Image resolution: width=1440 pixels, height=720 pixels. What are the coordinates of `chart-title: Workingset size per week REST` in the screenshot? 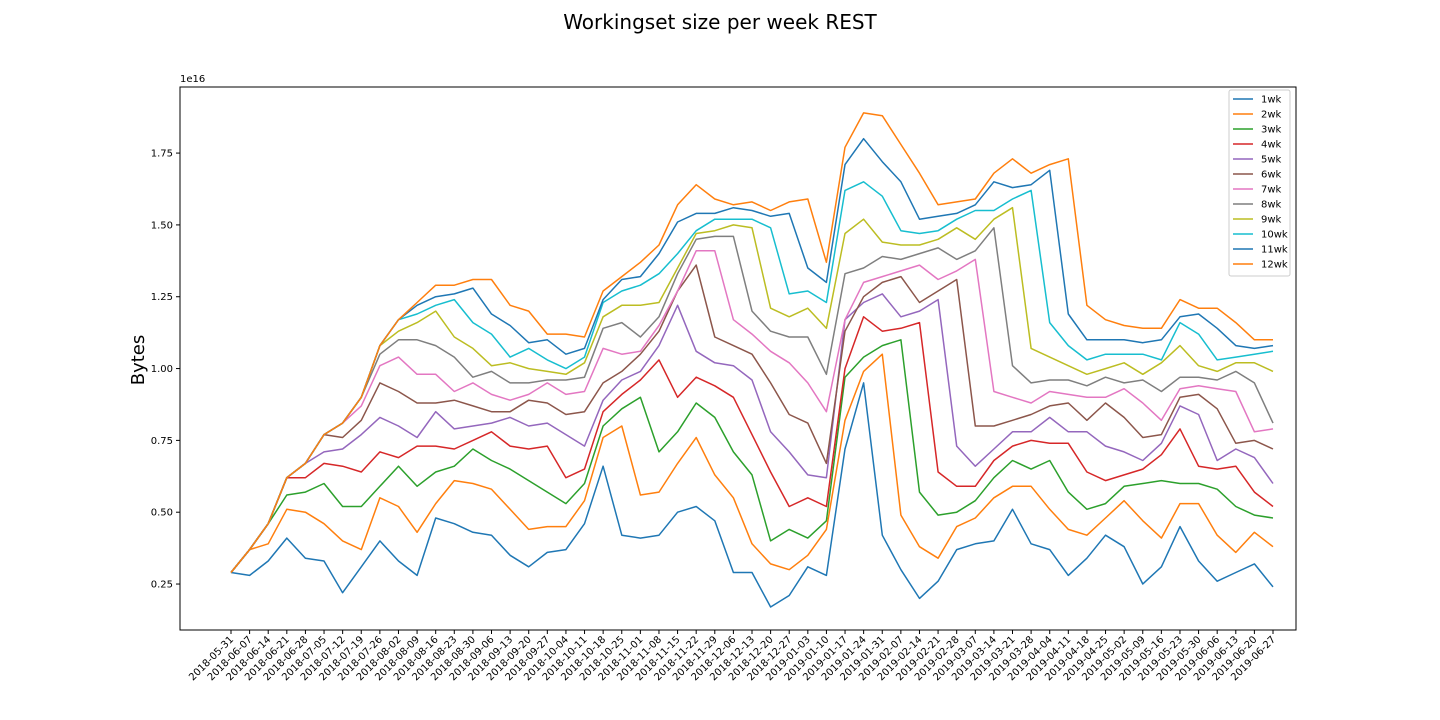 It's located at (720, 22).